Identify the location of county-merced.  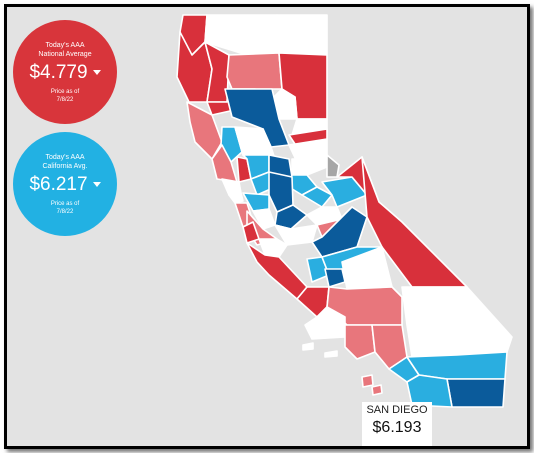
(296, 235).